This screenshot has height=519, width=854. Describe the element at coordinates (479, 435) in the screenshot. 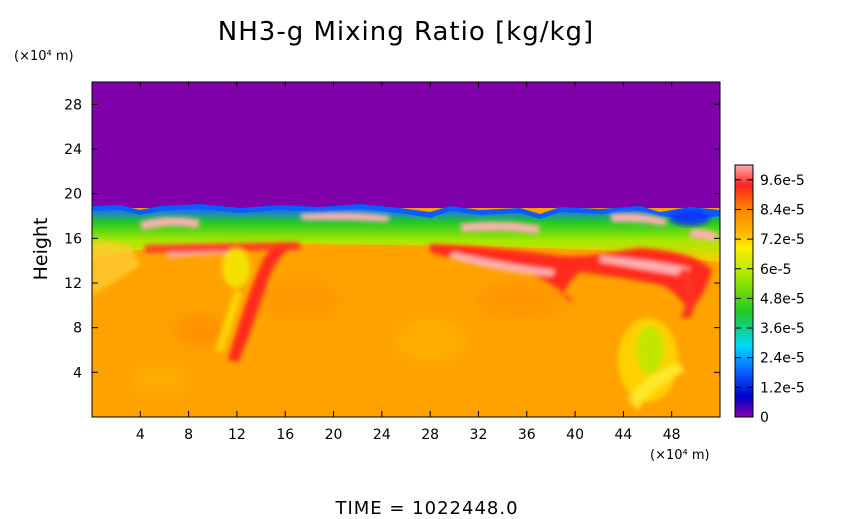

I see `x-tick-label: 32` at that location.